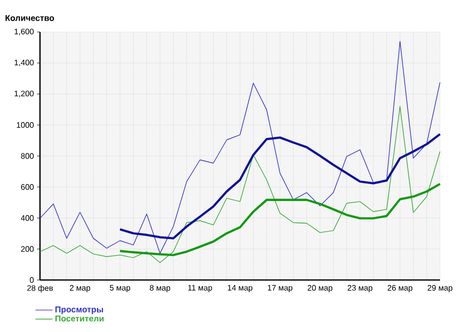  What do you see at coordinates (79, 310) in the screenshot?
I see `legend-label: Просмотры` at bounding box center [79, 310].